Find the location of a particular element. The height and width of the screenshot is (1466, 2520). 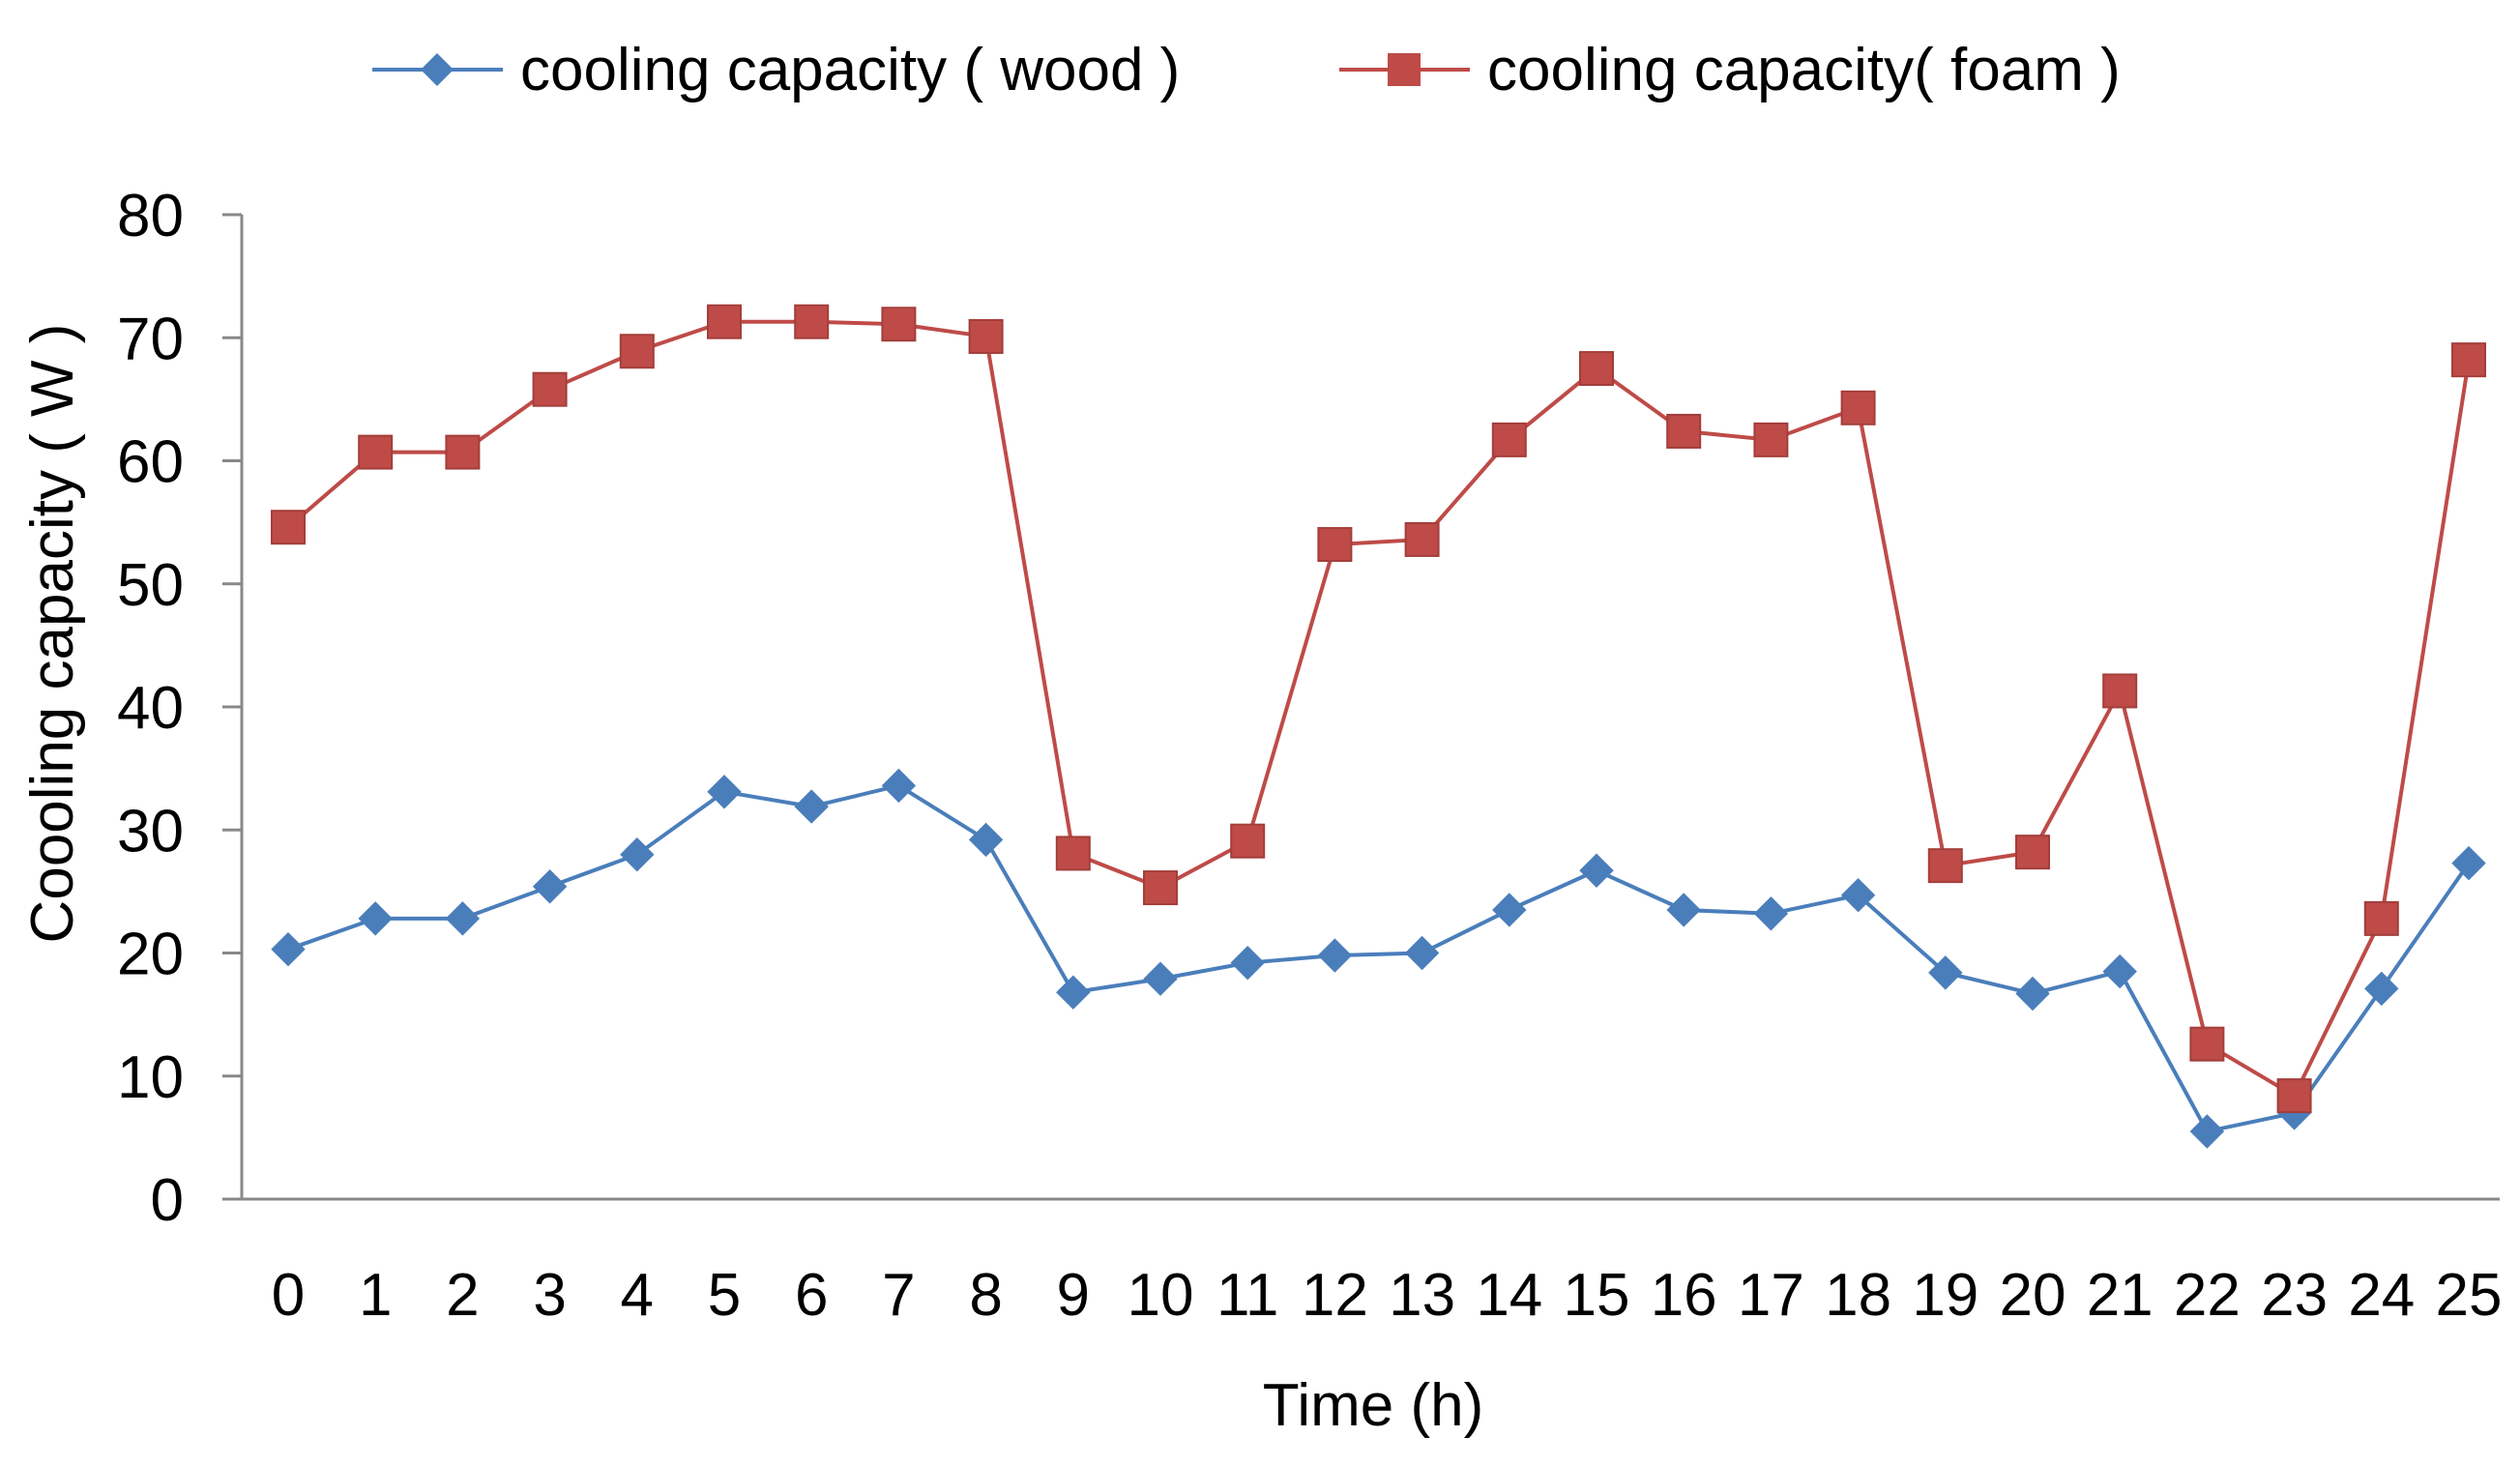

x-axis-title: Time (h) is located at coordinates (1373, 1405).